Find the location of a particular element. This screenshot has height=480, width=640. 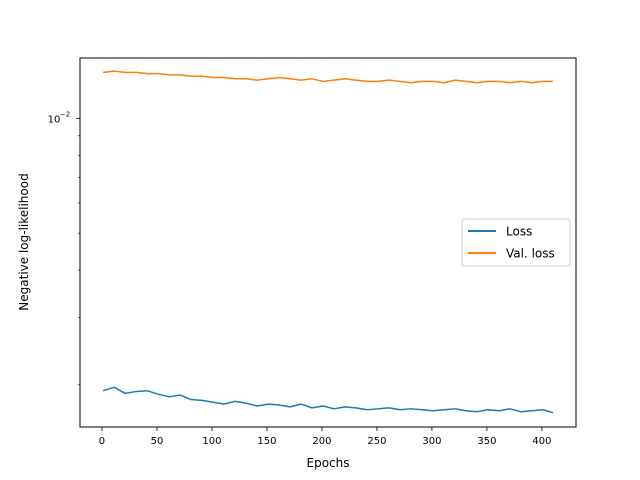

legend-label-loss: Loss is located at coordinates (519, 232).